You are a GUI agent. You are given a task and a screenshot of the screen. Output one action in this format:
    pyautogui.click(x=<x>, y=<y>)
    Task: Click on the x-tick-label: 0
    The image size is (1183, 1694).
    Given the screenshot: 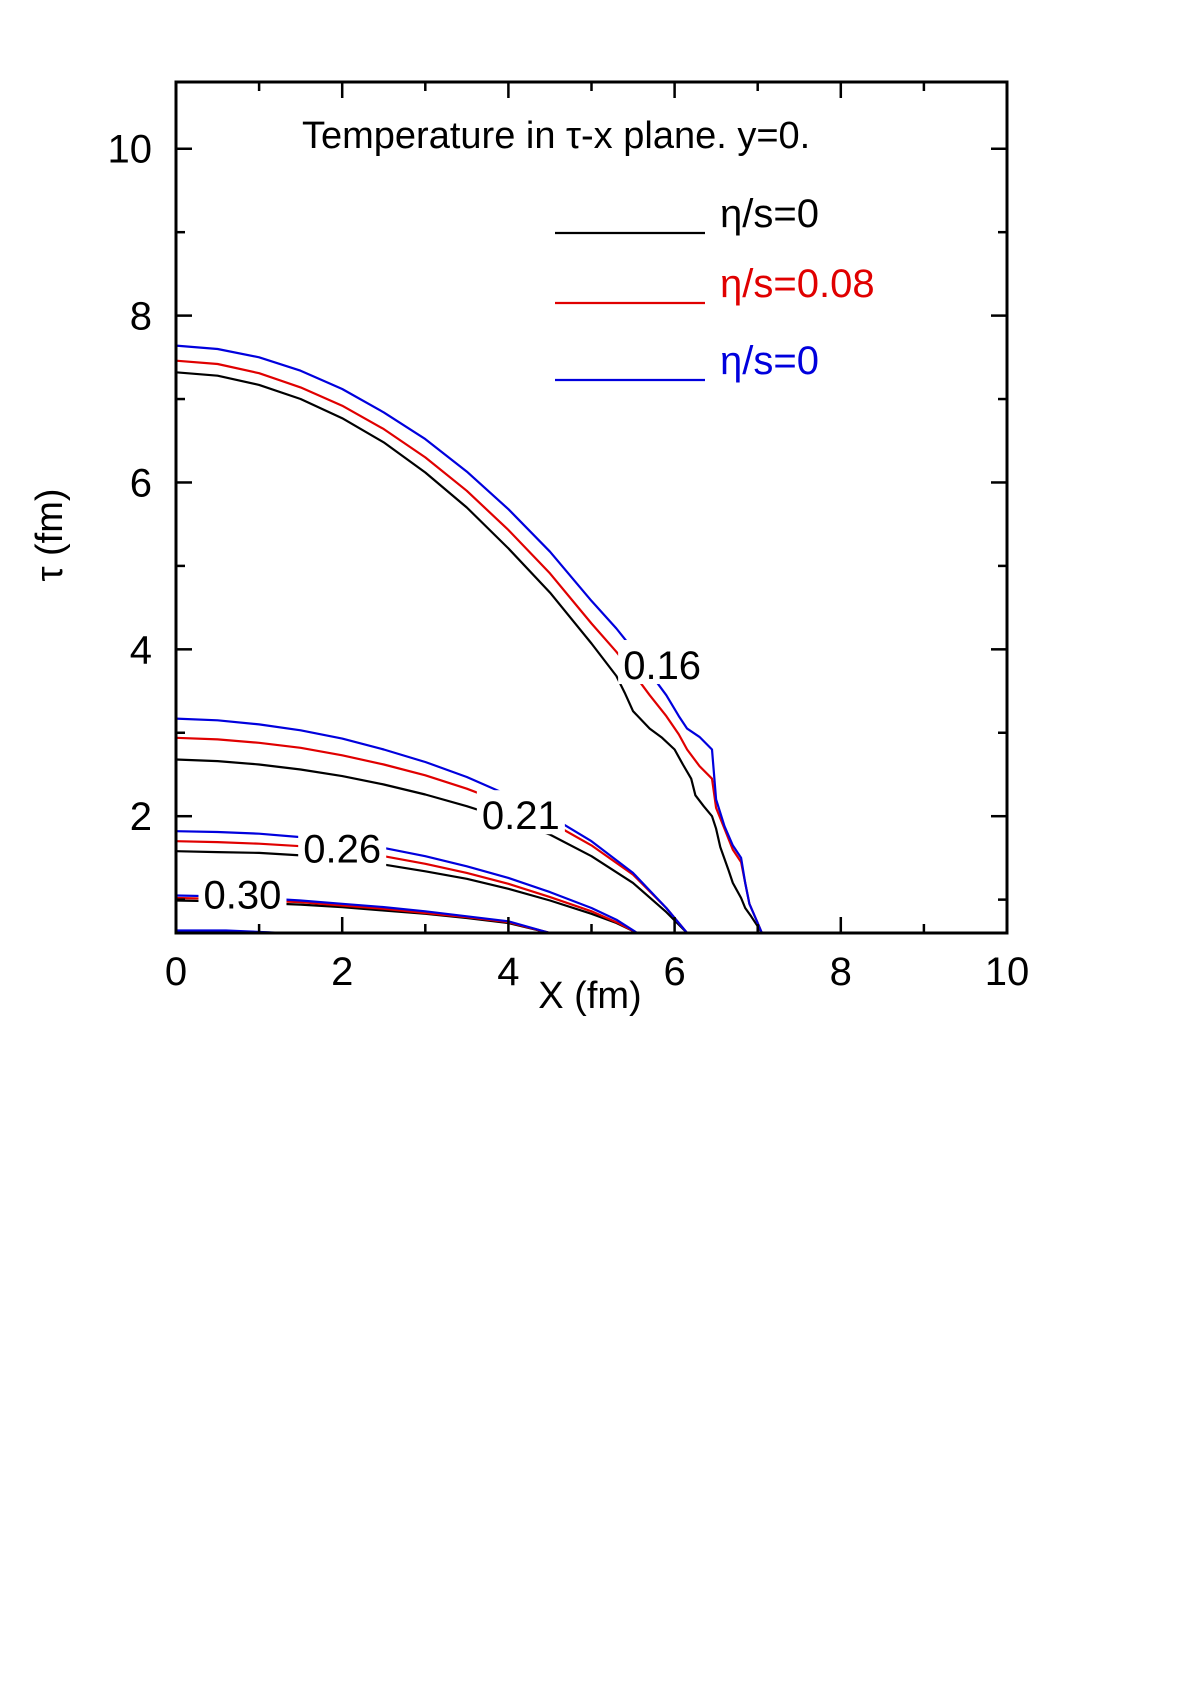 What is the action you would take?
    pyautogui.click(x=176, y=972)
    